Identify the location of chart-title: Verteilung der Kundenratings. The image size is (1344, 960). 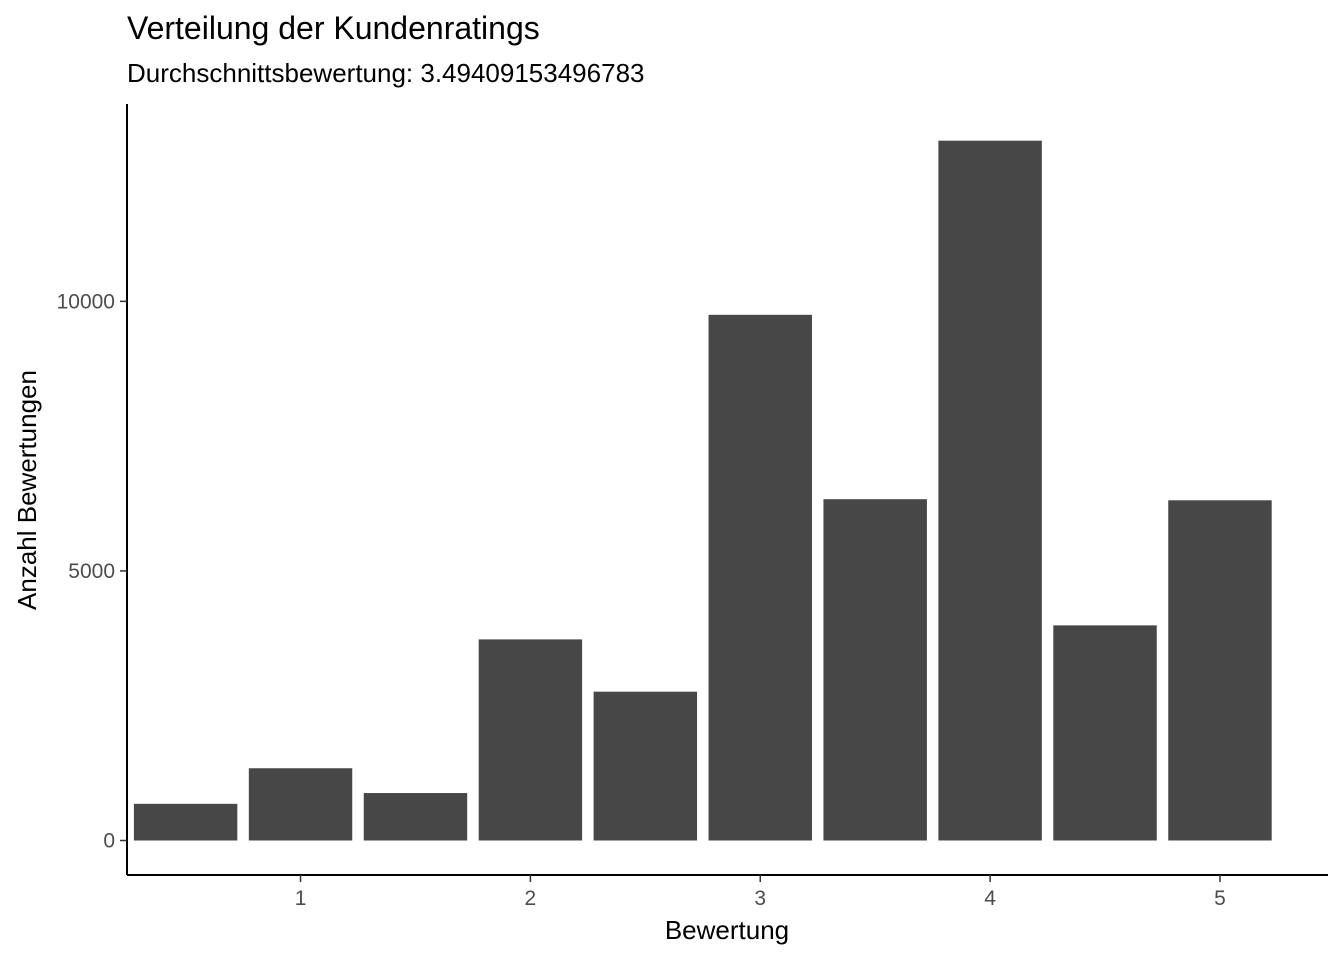
(333, 28).